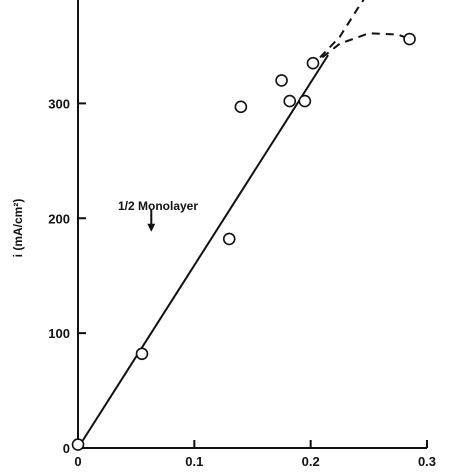 This screenshot has height=474, width=474. I want to click on y-tick-label: 300, so click(59, 103).